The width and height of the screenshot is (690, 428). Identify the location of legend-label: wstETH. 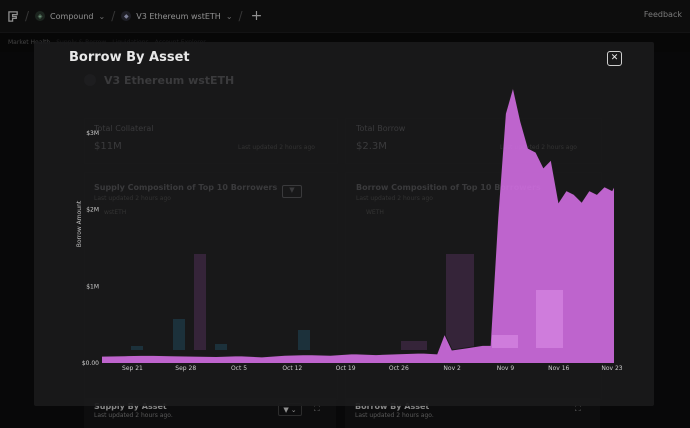
(115, 212).